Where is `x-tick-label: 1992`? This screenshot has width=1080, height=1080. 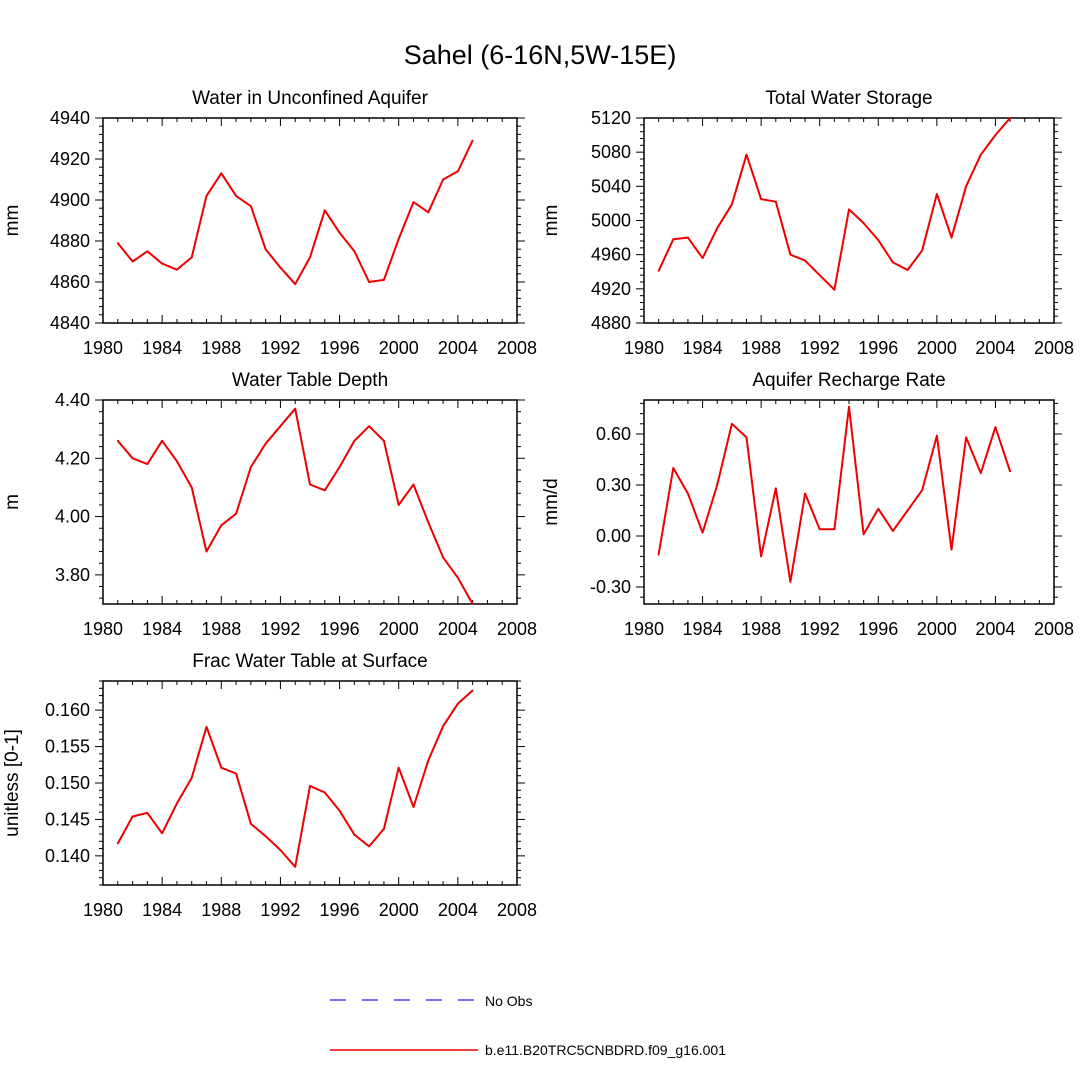 x-tick-label: 1992 is located at coordinates (820, 629).